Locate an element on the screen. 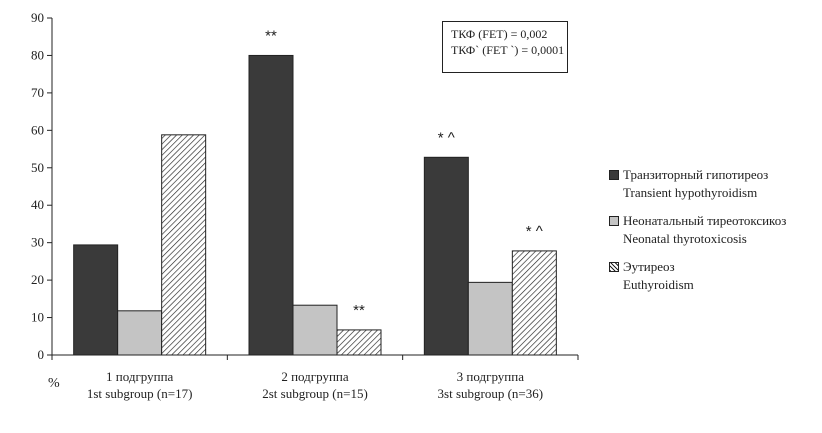  y-tick-label: 90 is located at coordinates (37, 17).